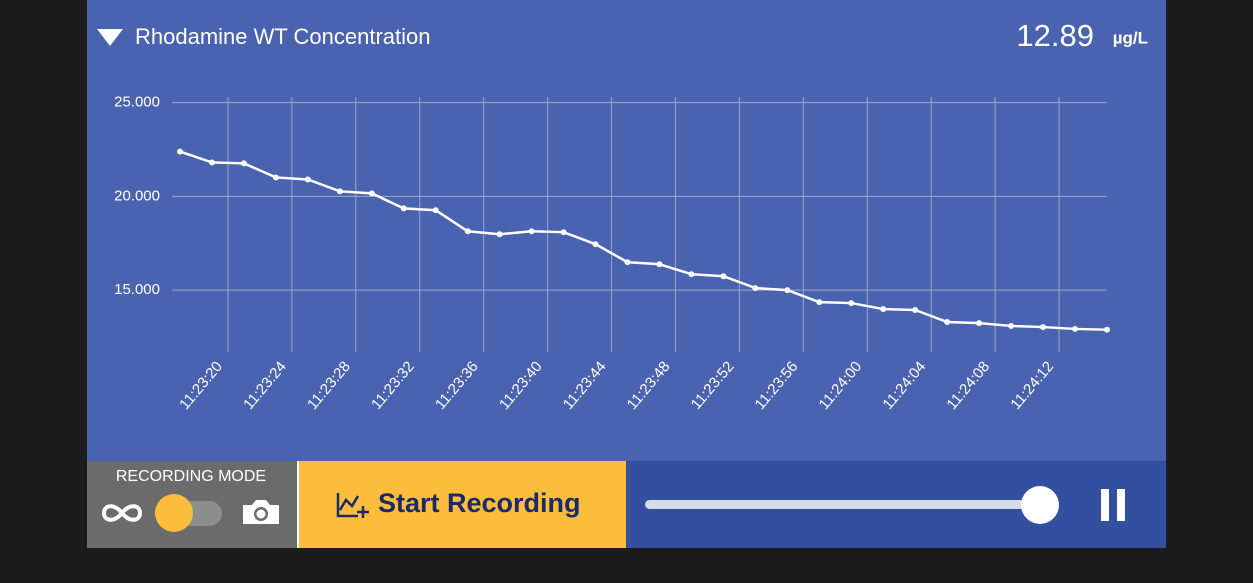 The image size is (1253, 583). I want to click on current-value: 12.89, so click(1055, 35).